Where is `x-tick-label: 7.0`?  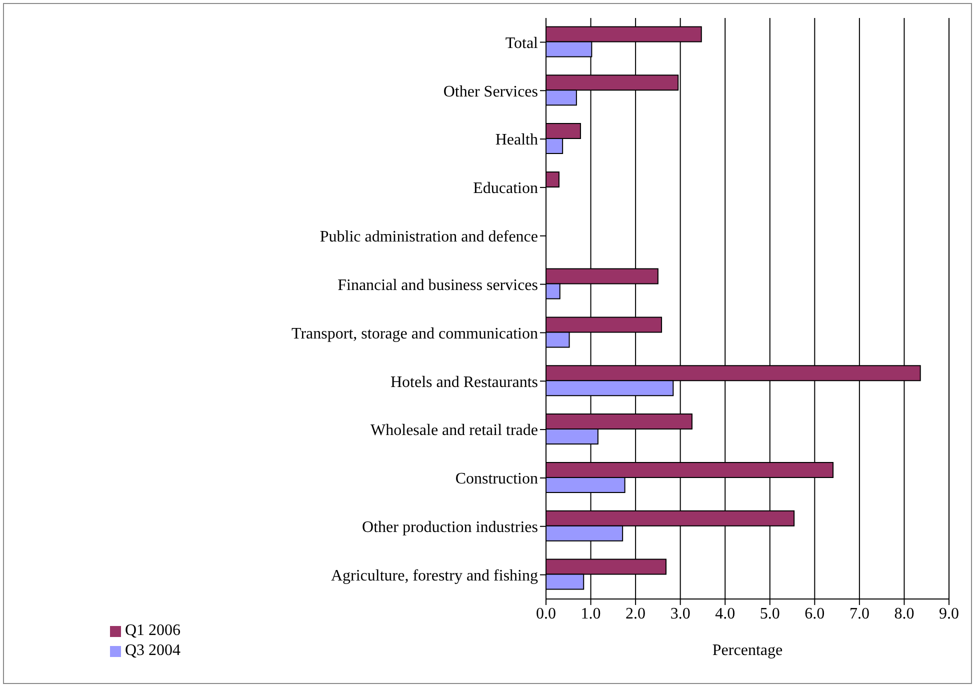
x-tick-label: 7.0 is located at coordinates (859, 613).